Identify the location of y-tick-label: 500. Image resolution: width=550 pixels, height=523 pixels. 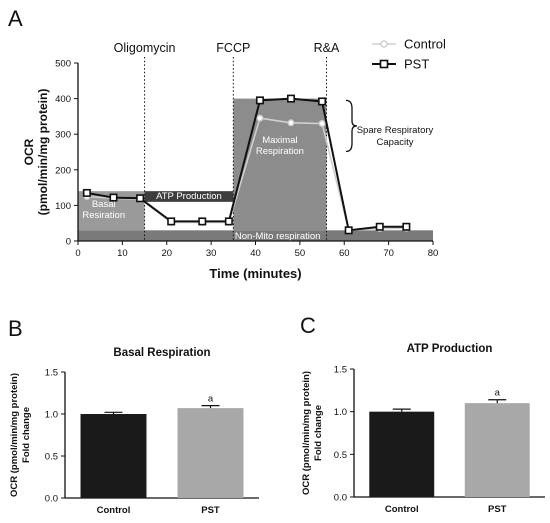
(63, 64).